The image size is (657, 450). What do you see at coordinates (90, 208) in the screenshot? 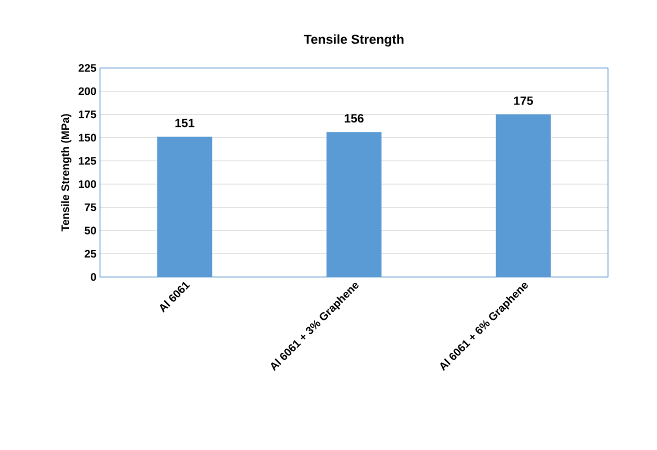
I see `y-tick-label: 75` at bounding box center [90, 208].